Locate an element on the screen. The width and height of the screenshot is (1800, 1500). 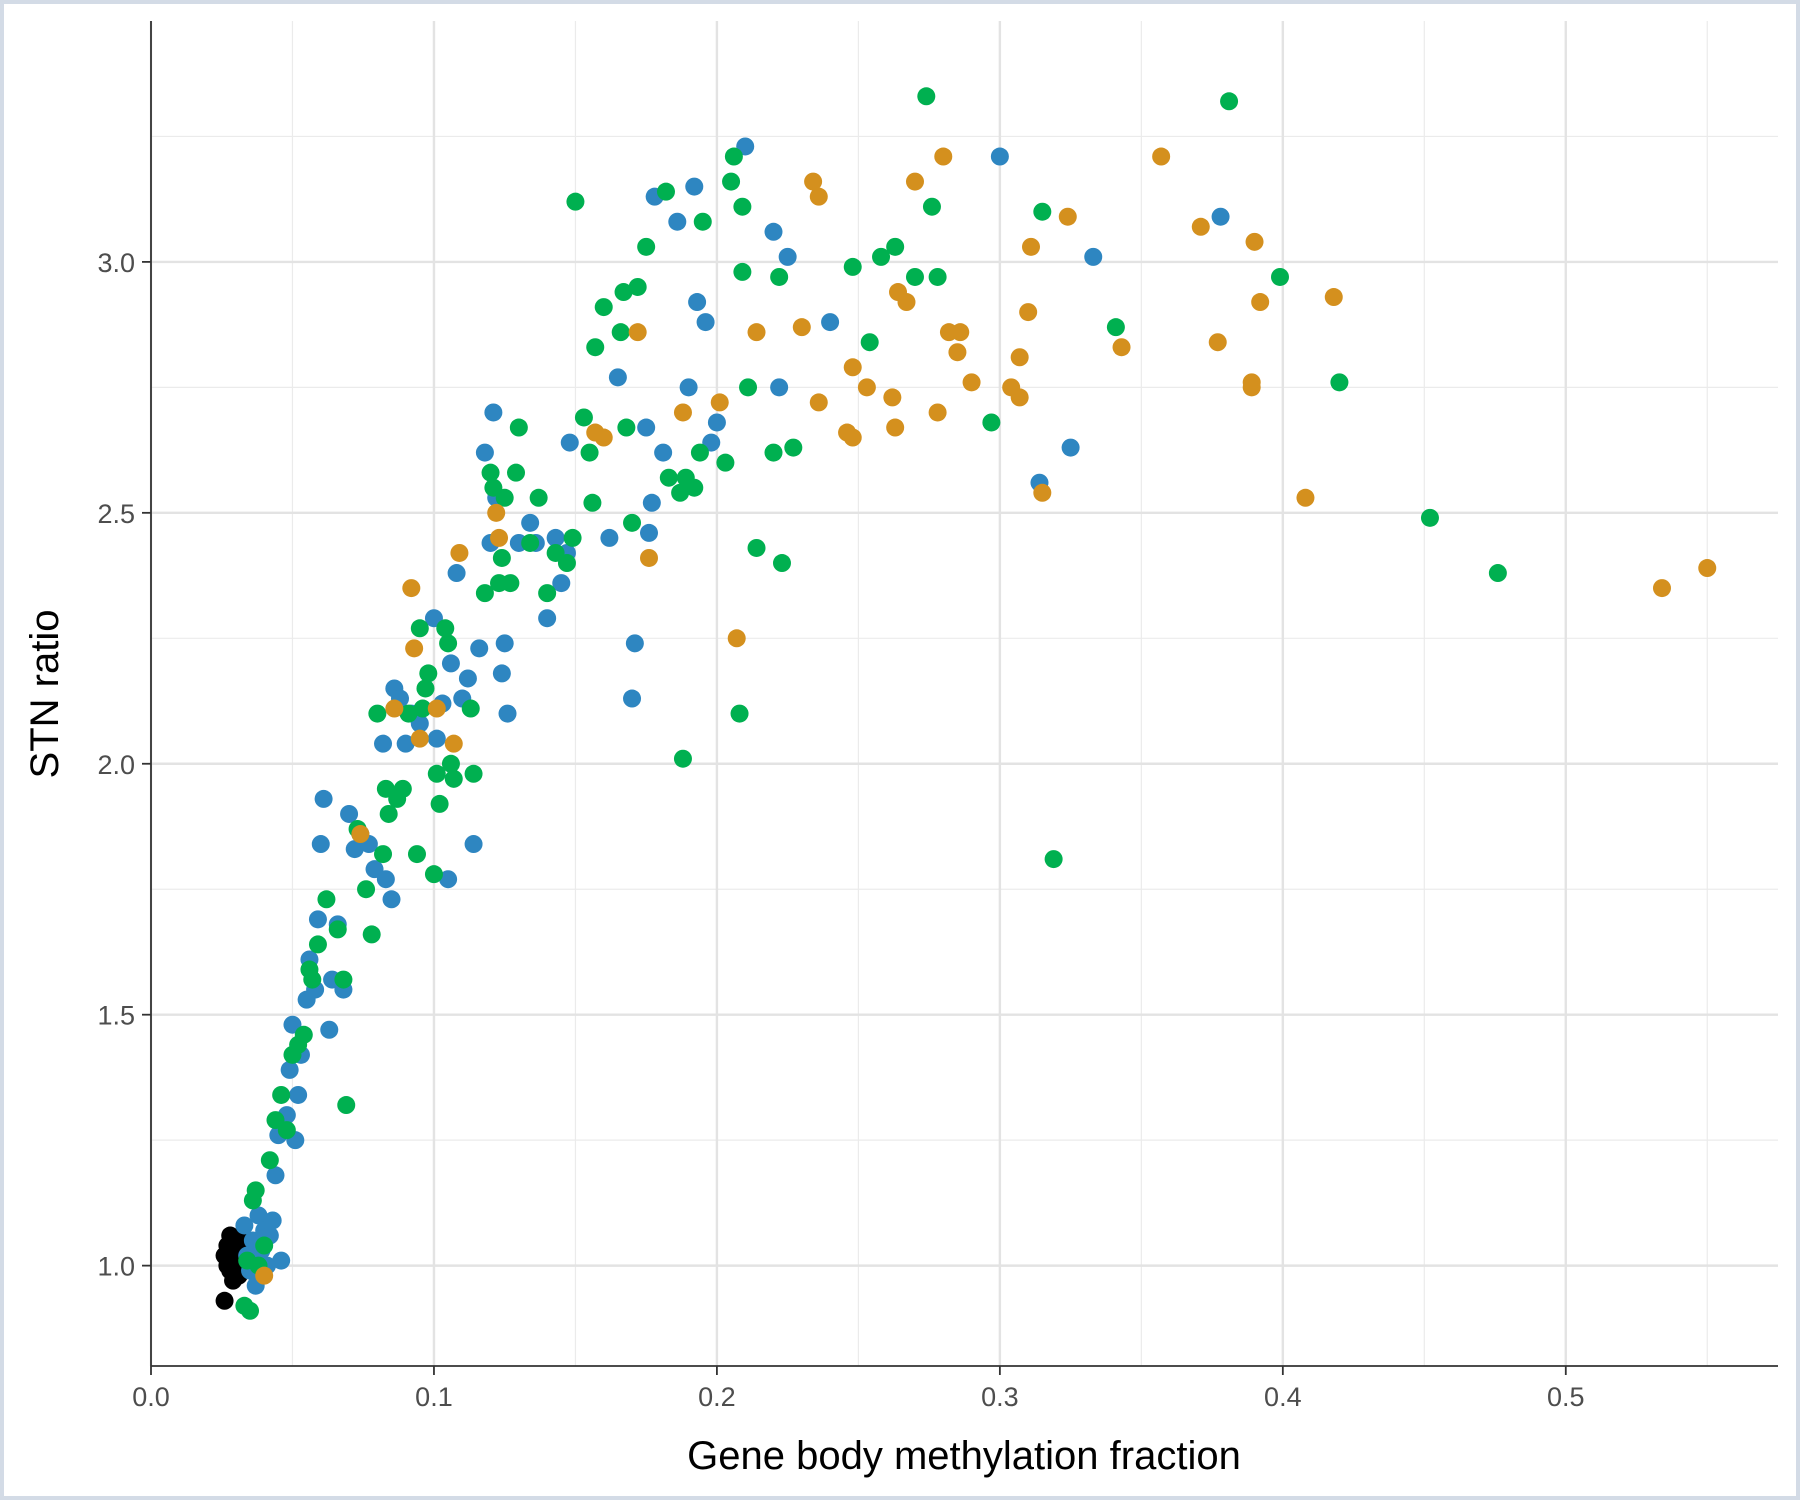
x-axis-ticks: 0.0 0.1 0.2 0.3 0.4 0.5 is located at coordinates (858, 1389).